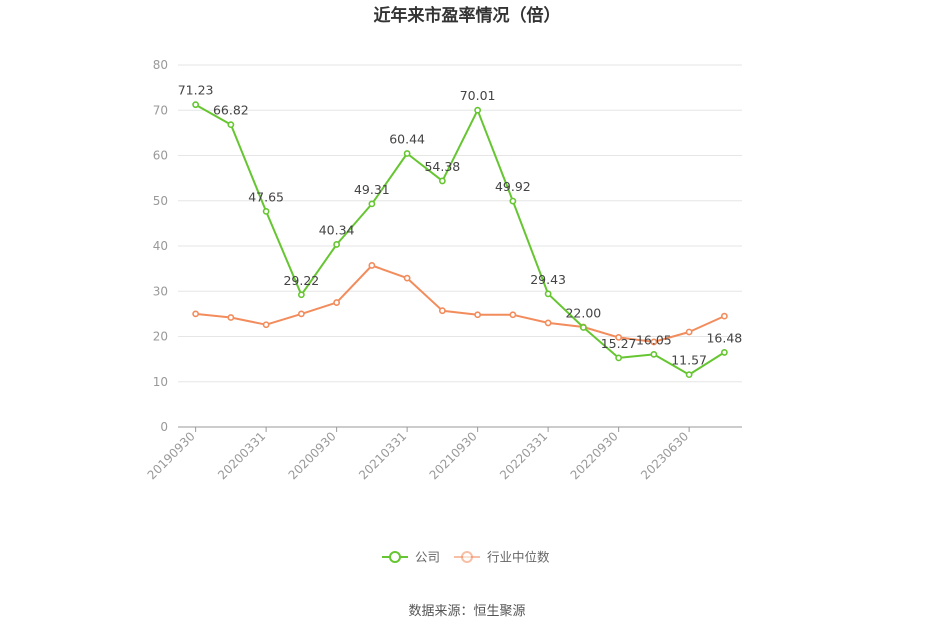 This screenshot has height=632, width=935. What do you see at coordinates (231, 110) in the screenshot?
I see `data-label: 66.82` at bounding box center [231, 110].